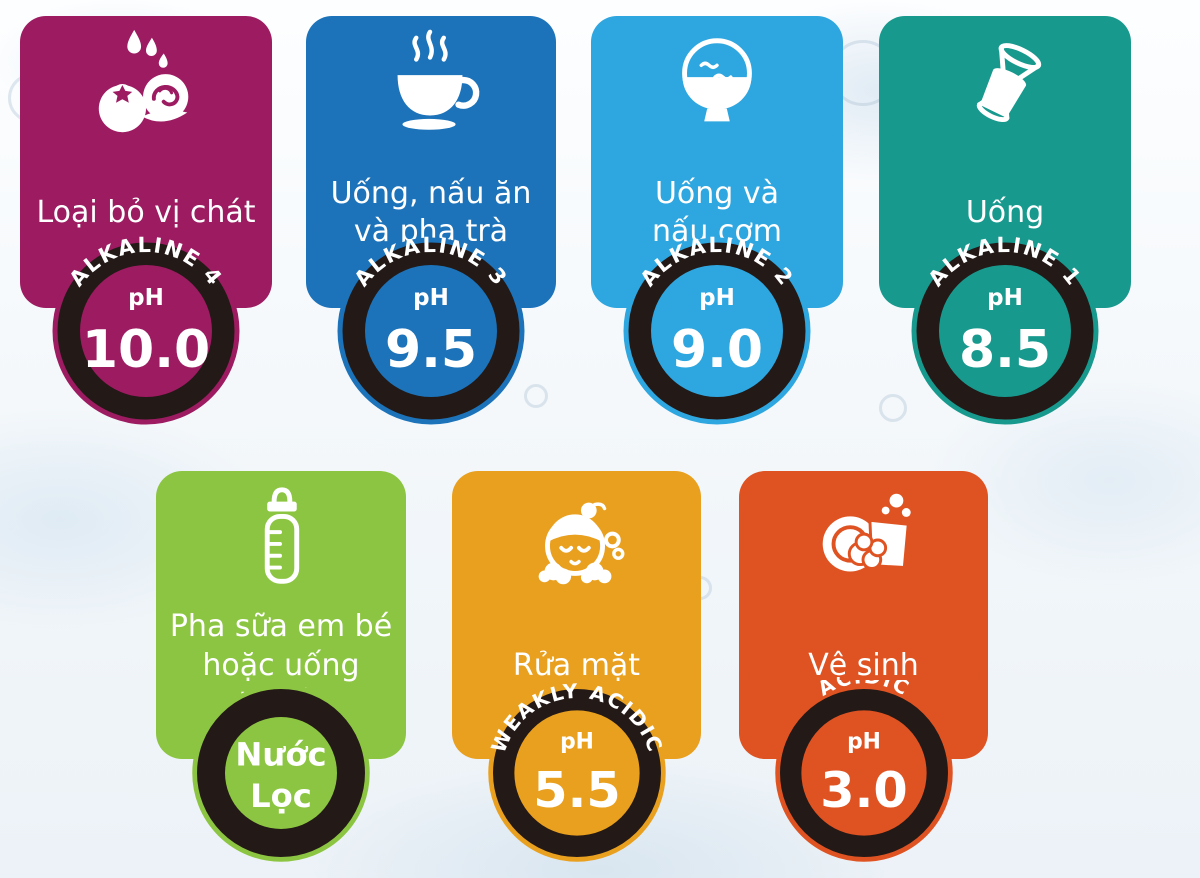 The width and height of the screenshot is (1200, 878). I want to click on ph-badge-weakly-acidic: WEAKLY ACIDIC pH 5.5, so click(576, 771).